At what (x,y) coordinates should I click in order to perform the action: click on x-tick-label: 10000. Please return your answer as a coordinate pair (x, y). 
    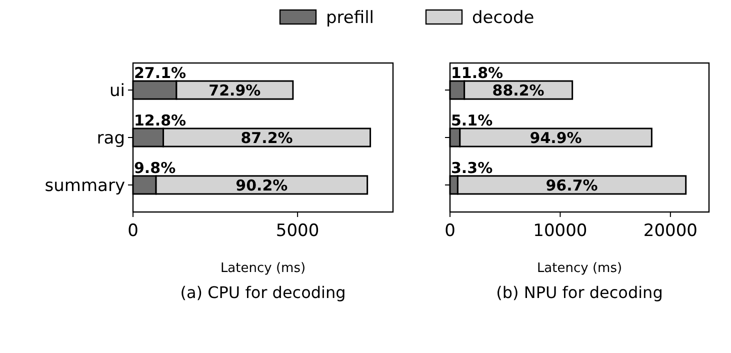
    Looking at the image, I should click on (560, 231).